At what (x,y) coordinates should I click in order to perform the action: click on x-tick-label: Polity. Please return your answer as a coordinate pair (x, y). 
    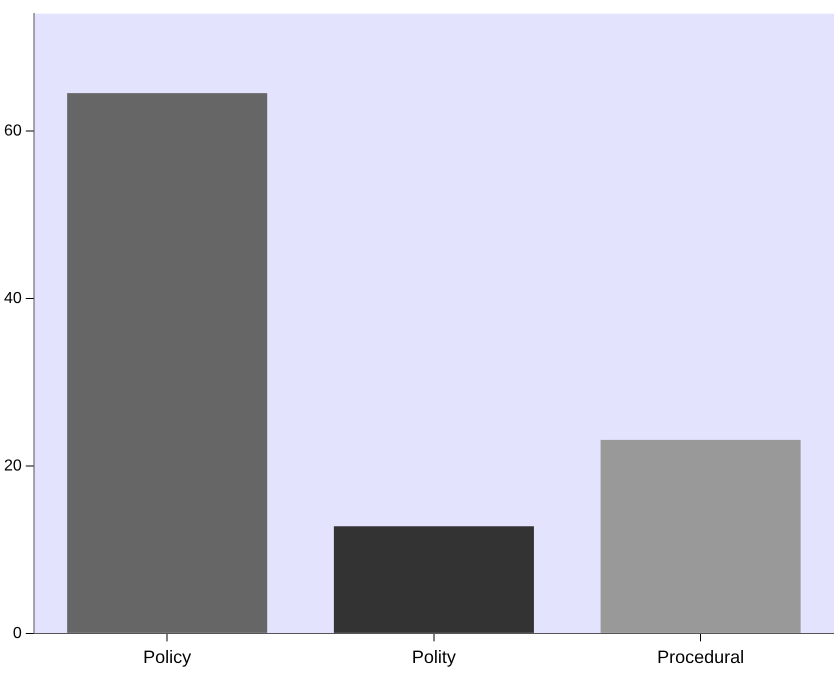
    Looking at the image, I should click on (434, 657).